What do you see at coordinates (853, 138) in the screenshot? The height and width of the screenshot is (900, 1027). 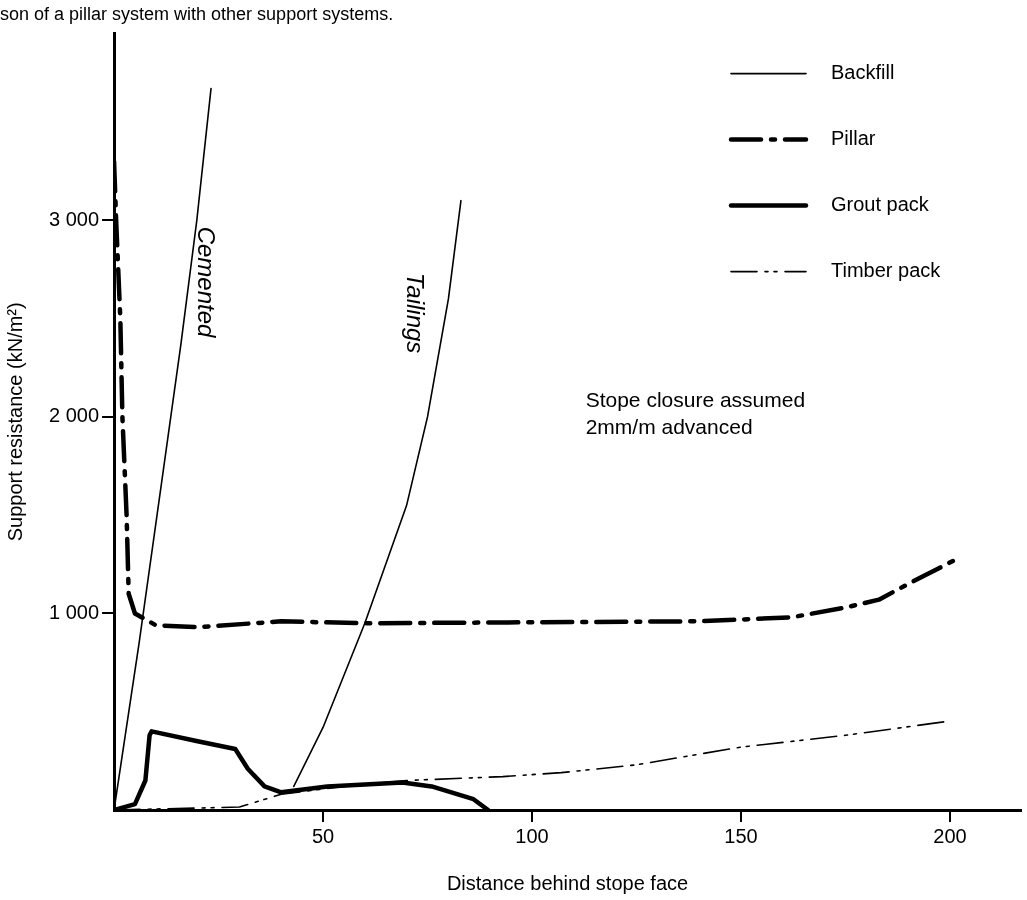 I see `legend-label: Pillar` at bounding box center [853, 138].